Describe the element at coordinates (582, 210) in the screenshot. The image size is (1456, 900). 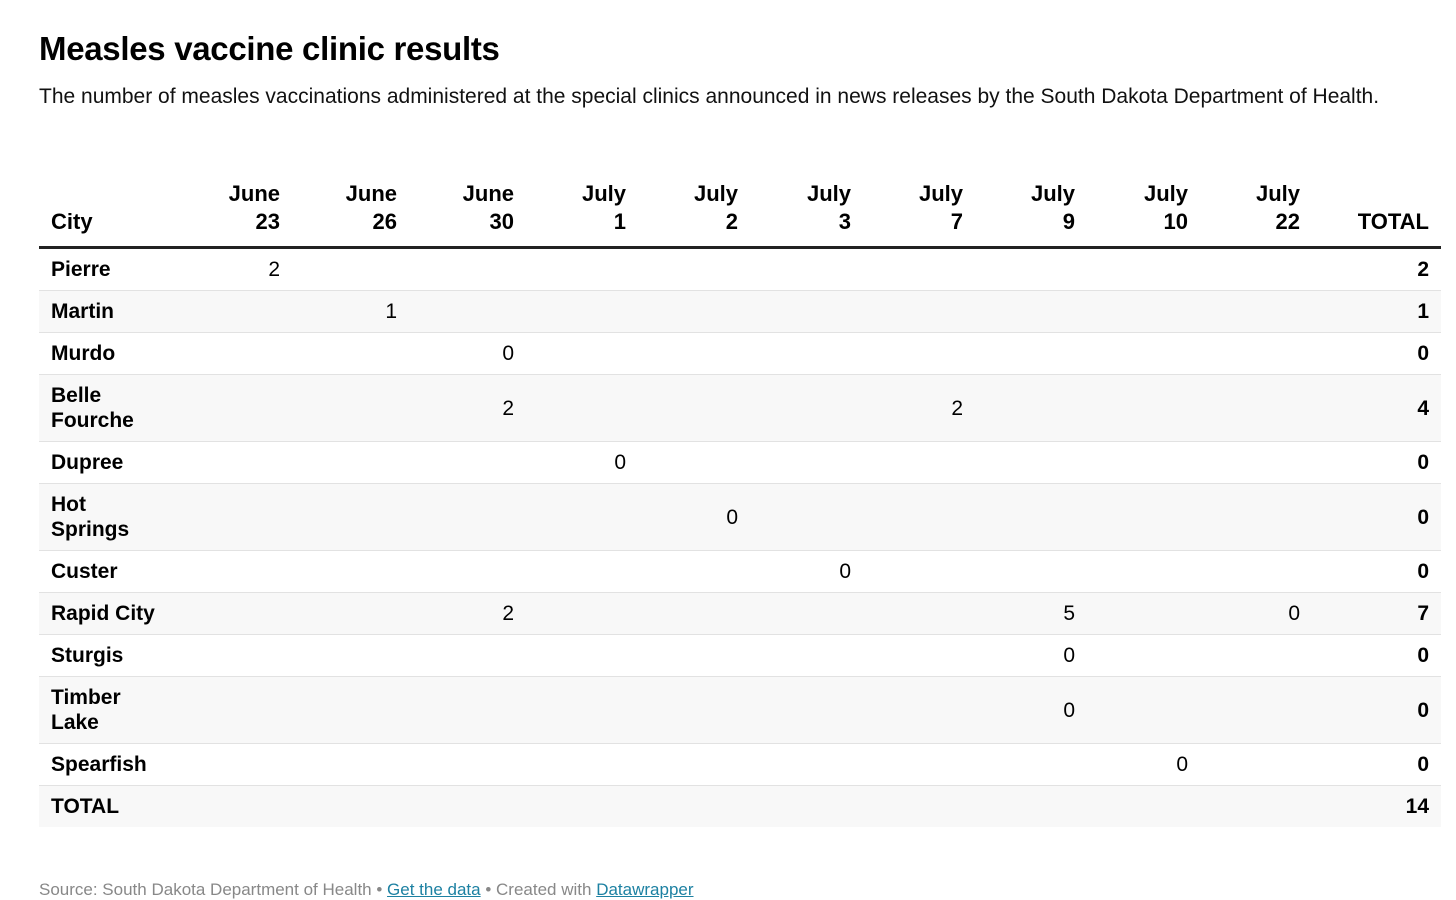
I see `column-header-date: July 1` at that location.